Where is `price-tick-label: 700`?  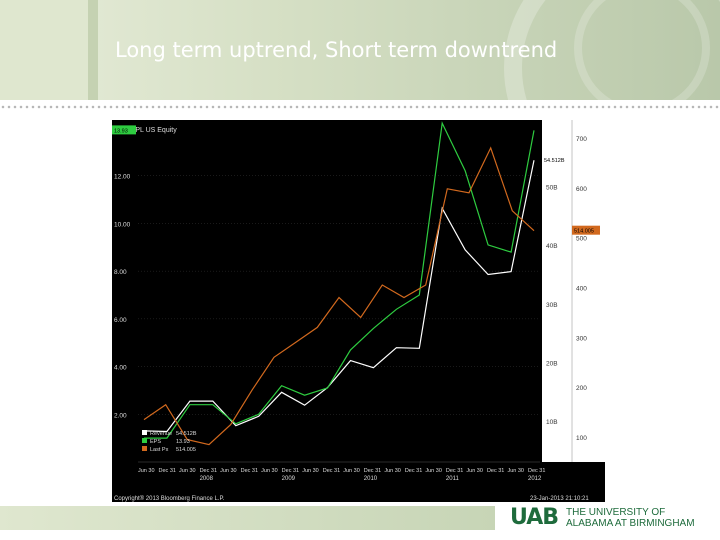
price-tick-label: 700 is located at coordinates (581, 139).